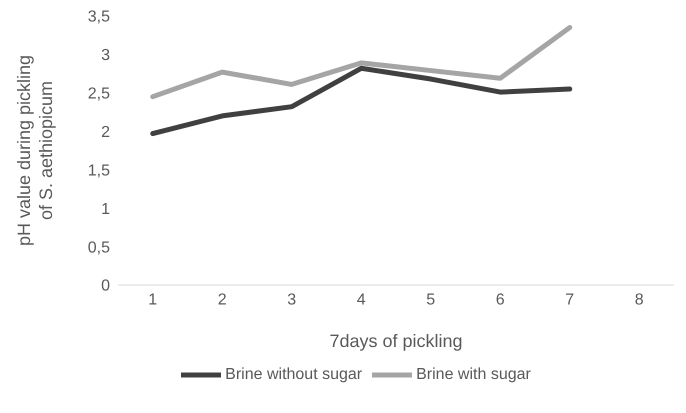 The height and width of the screenshot is (413, 686). Describe the element at coordinates (99, 17) in the screenshot. I see `y-tick-label: 3,5` at that location.